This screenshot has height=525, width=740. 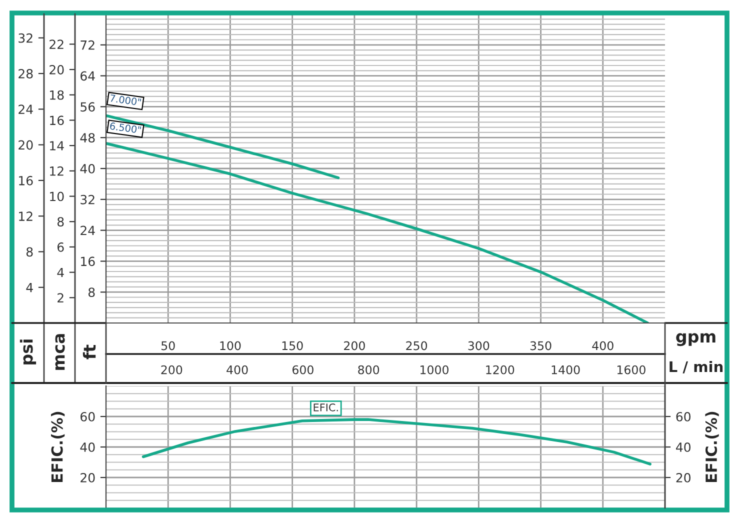 What do you see at coordinates (292, 345) in the screenshot?
I see `x-tick-label: 150` at bounding box center [292, 345].